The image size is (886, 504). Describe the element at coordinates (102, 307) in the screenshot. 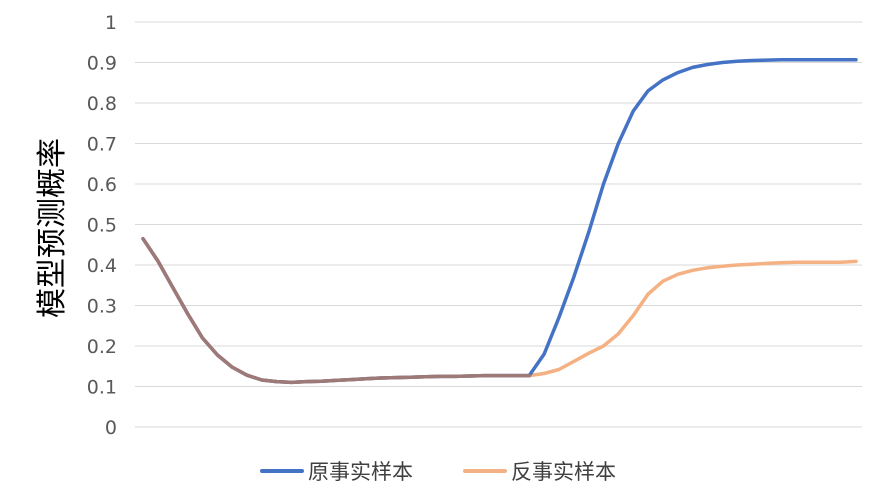

I see `y-tick-label: 0.3` at that location.